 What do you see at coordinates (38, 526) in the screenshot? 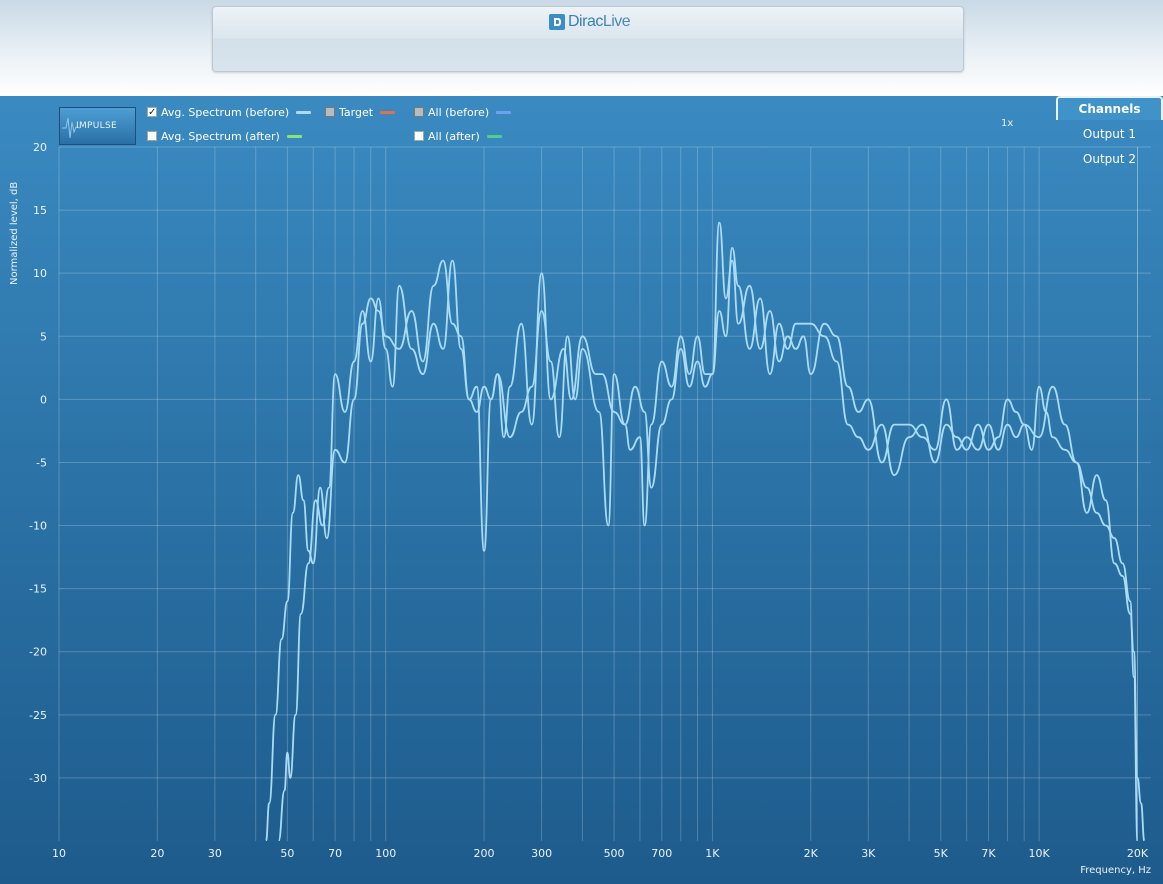
I see `y-tick-label: -10` at bounding box center [38, 526].